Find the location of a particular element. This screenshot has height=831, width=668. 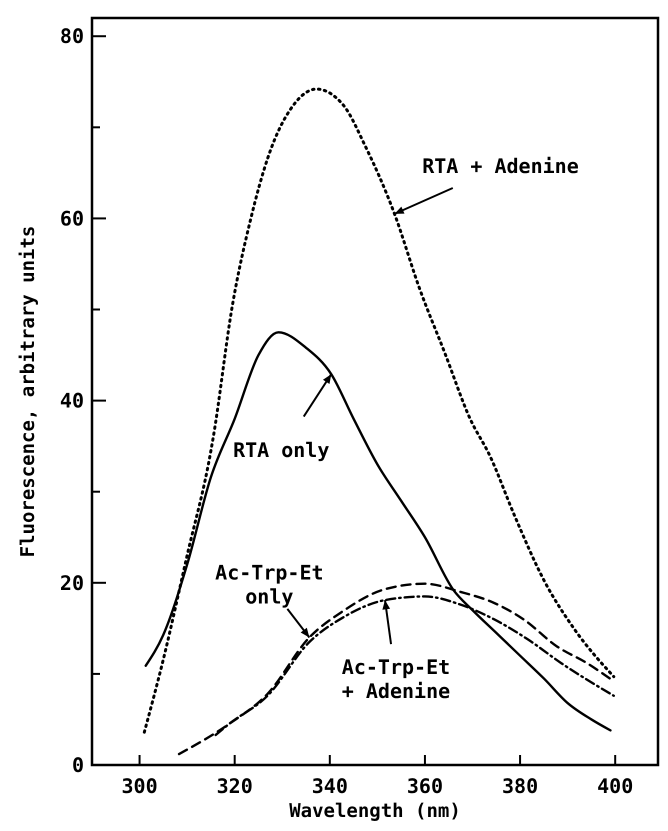

y-tick-label: 60 is located at coordinates (72, 218).